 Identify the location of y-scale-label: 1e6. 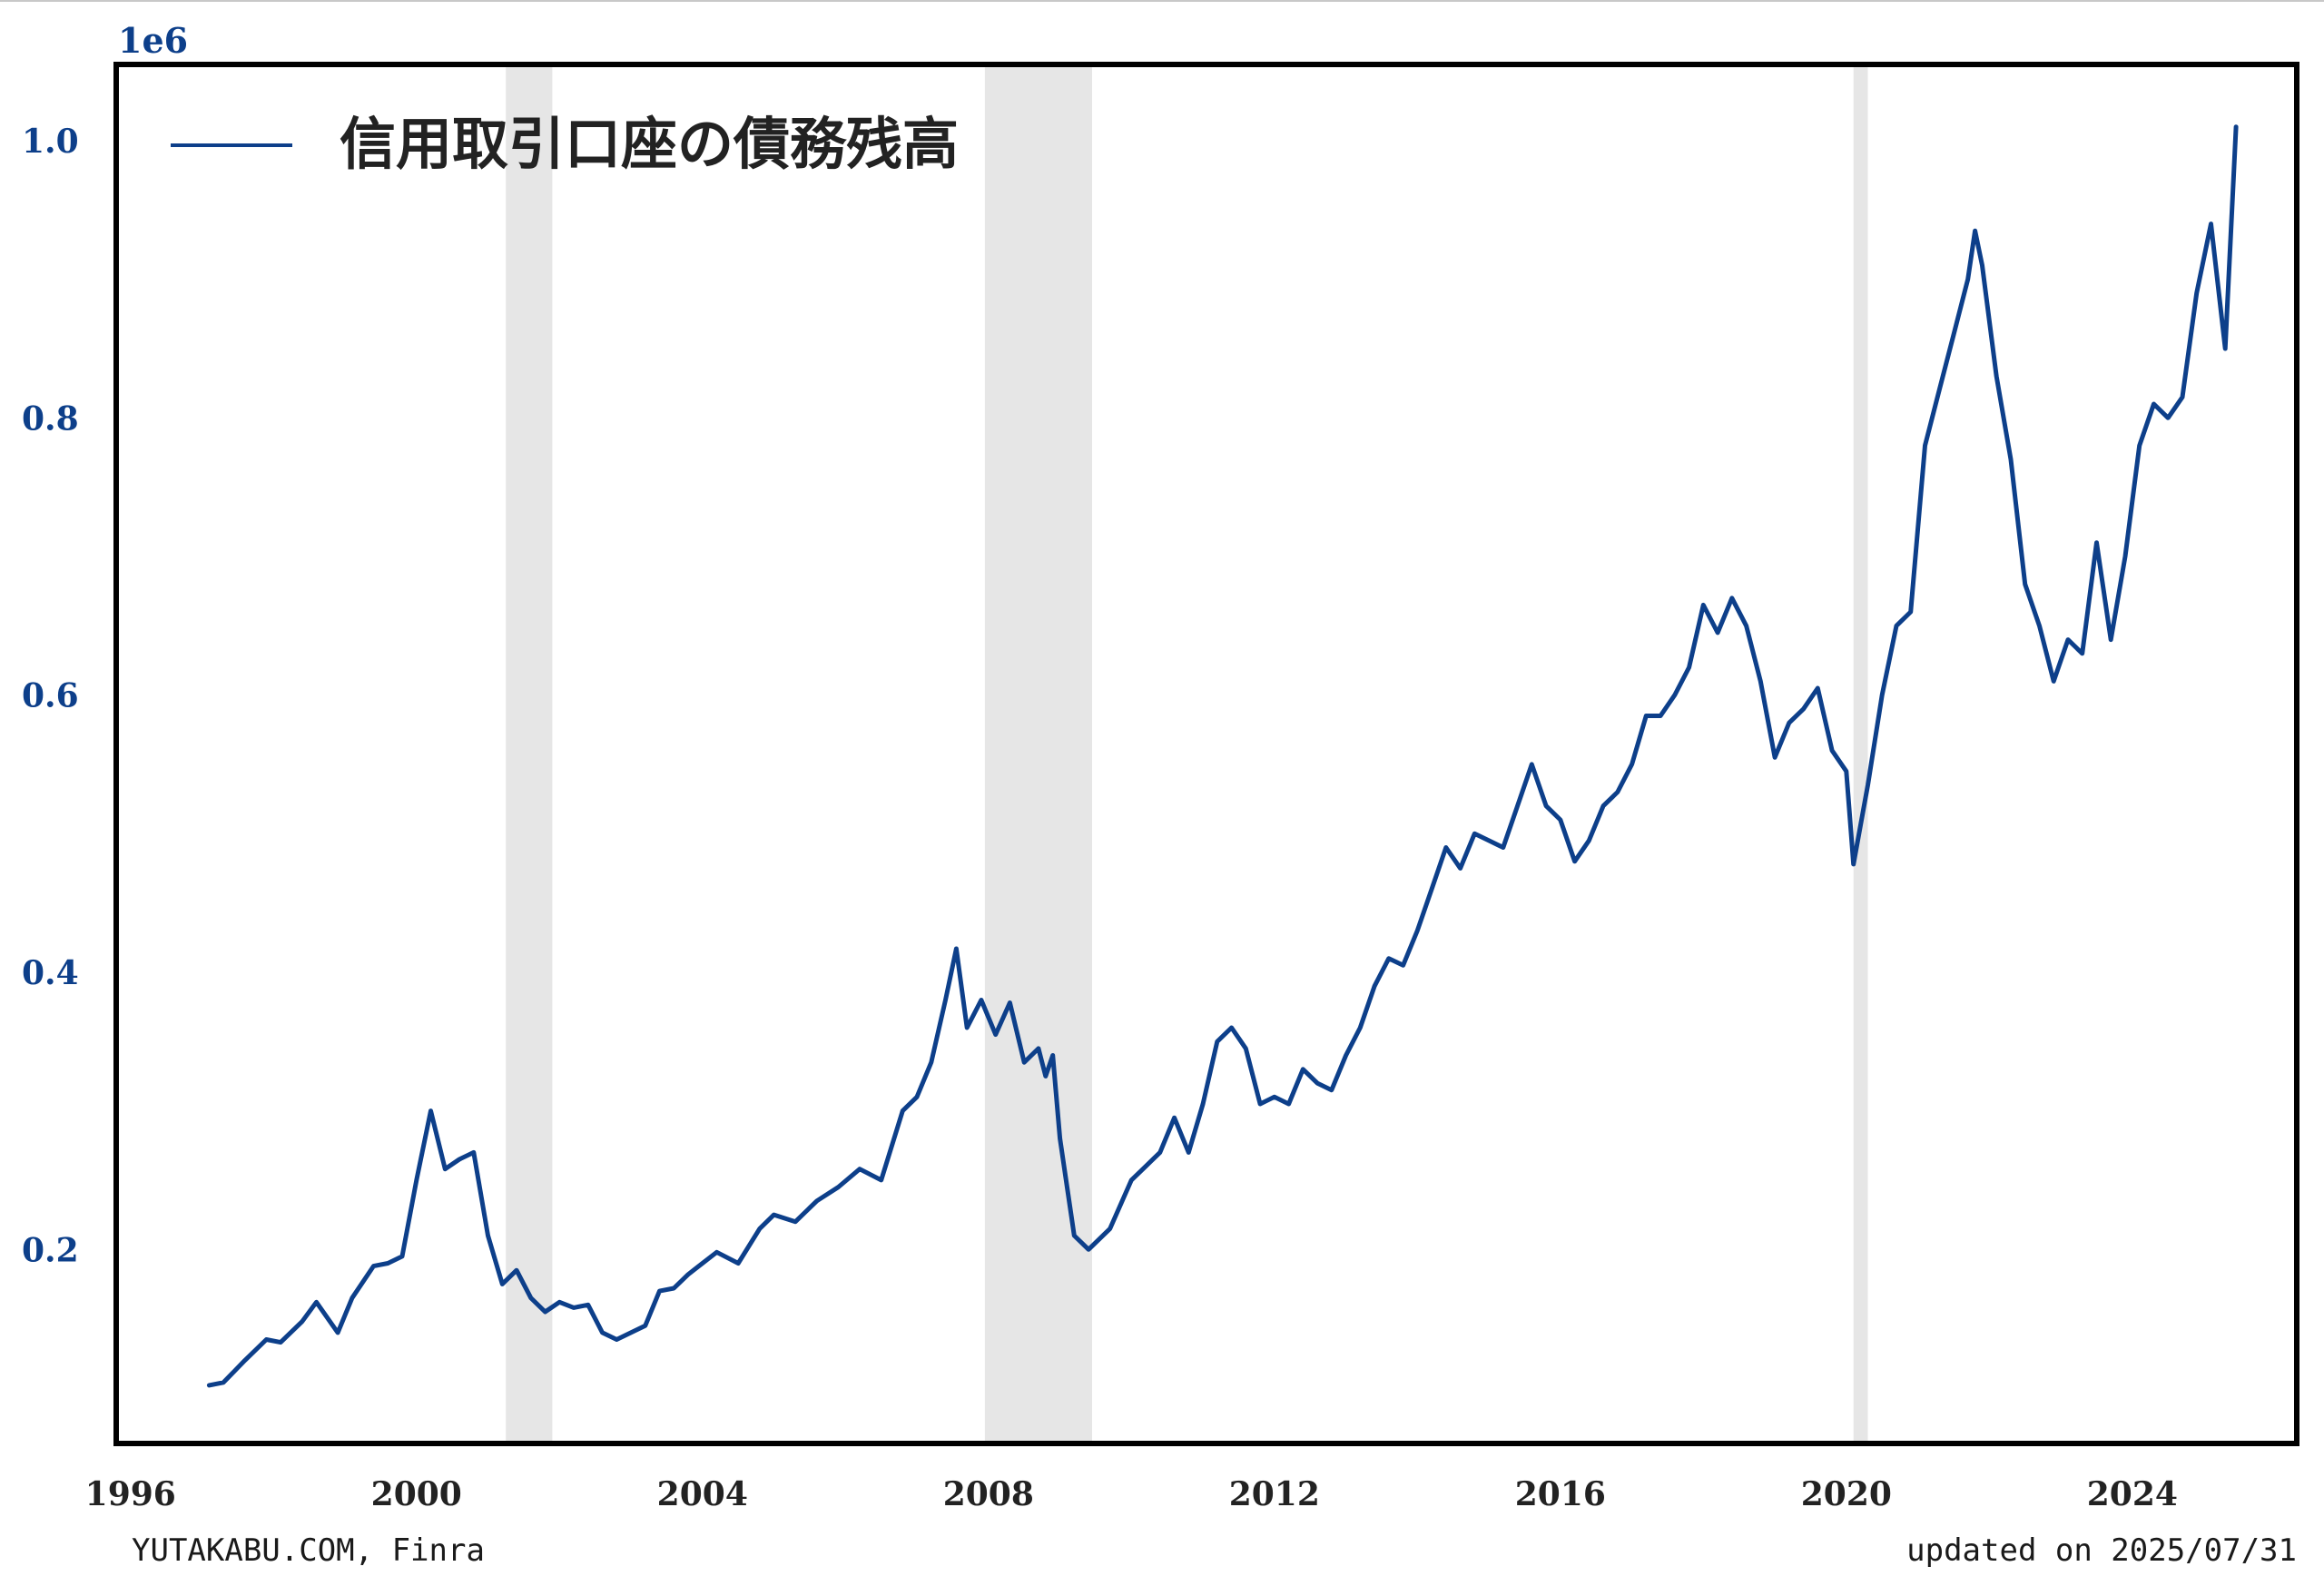
(153, 40).